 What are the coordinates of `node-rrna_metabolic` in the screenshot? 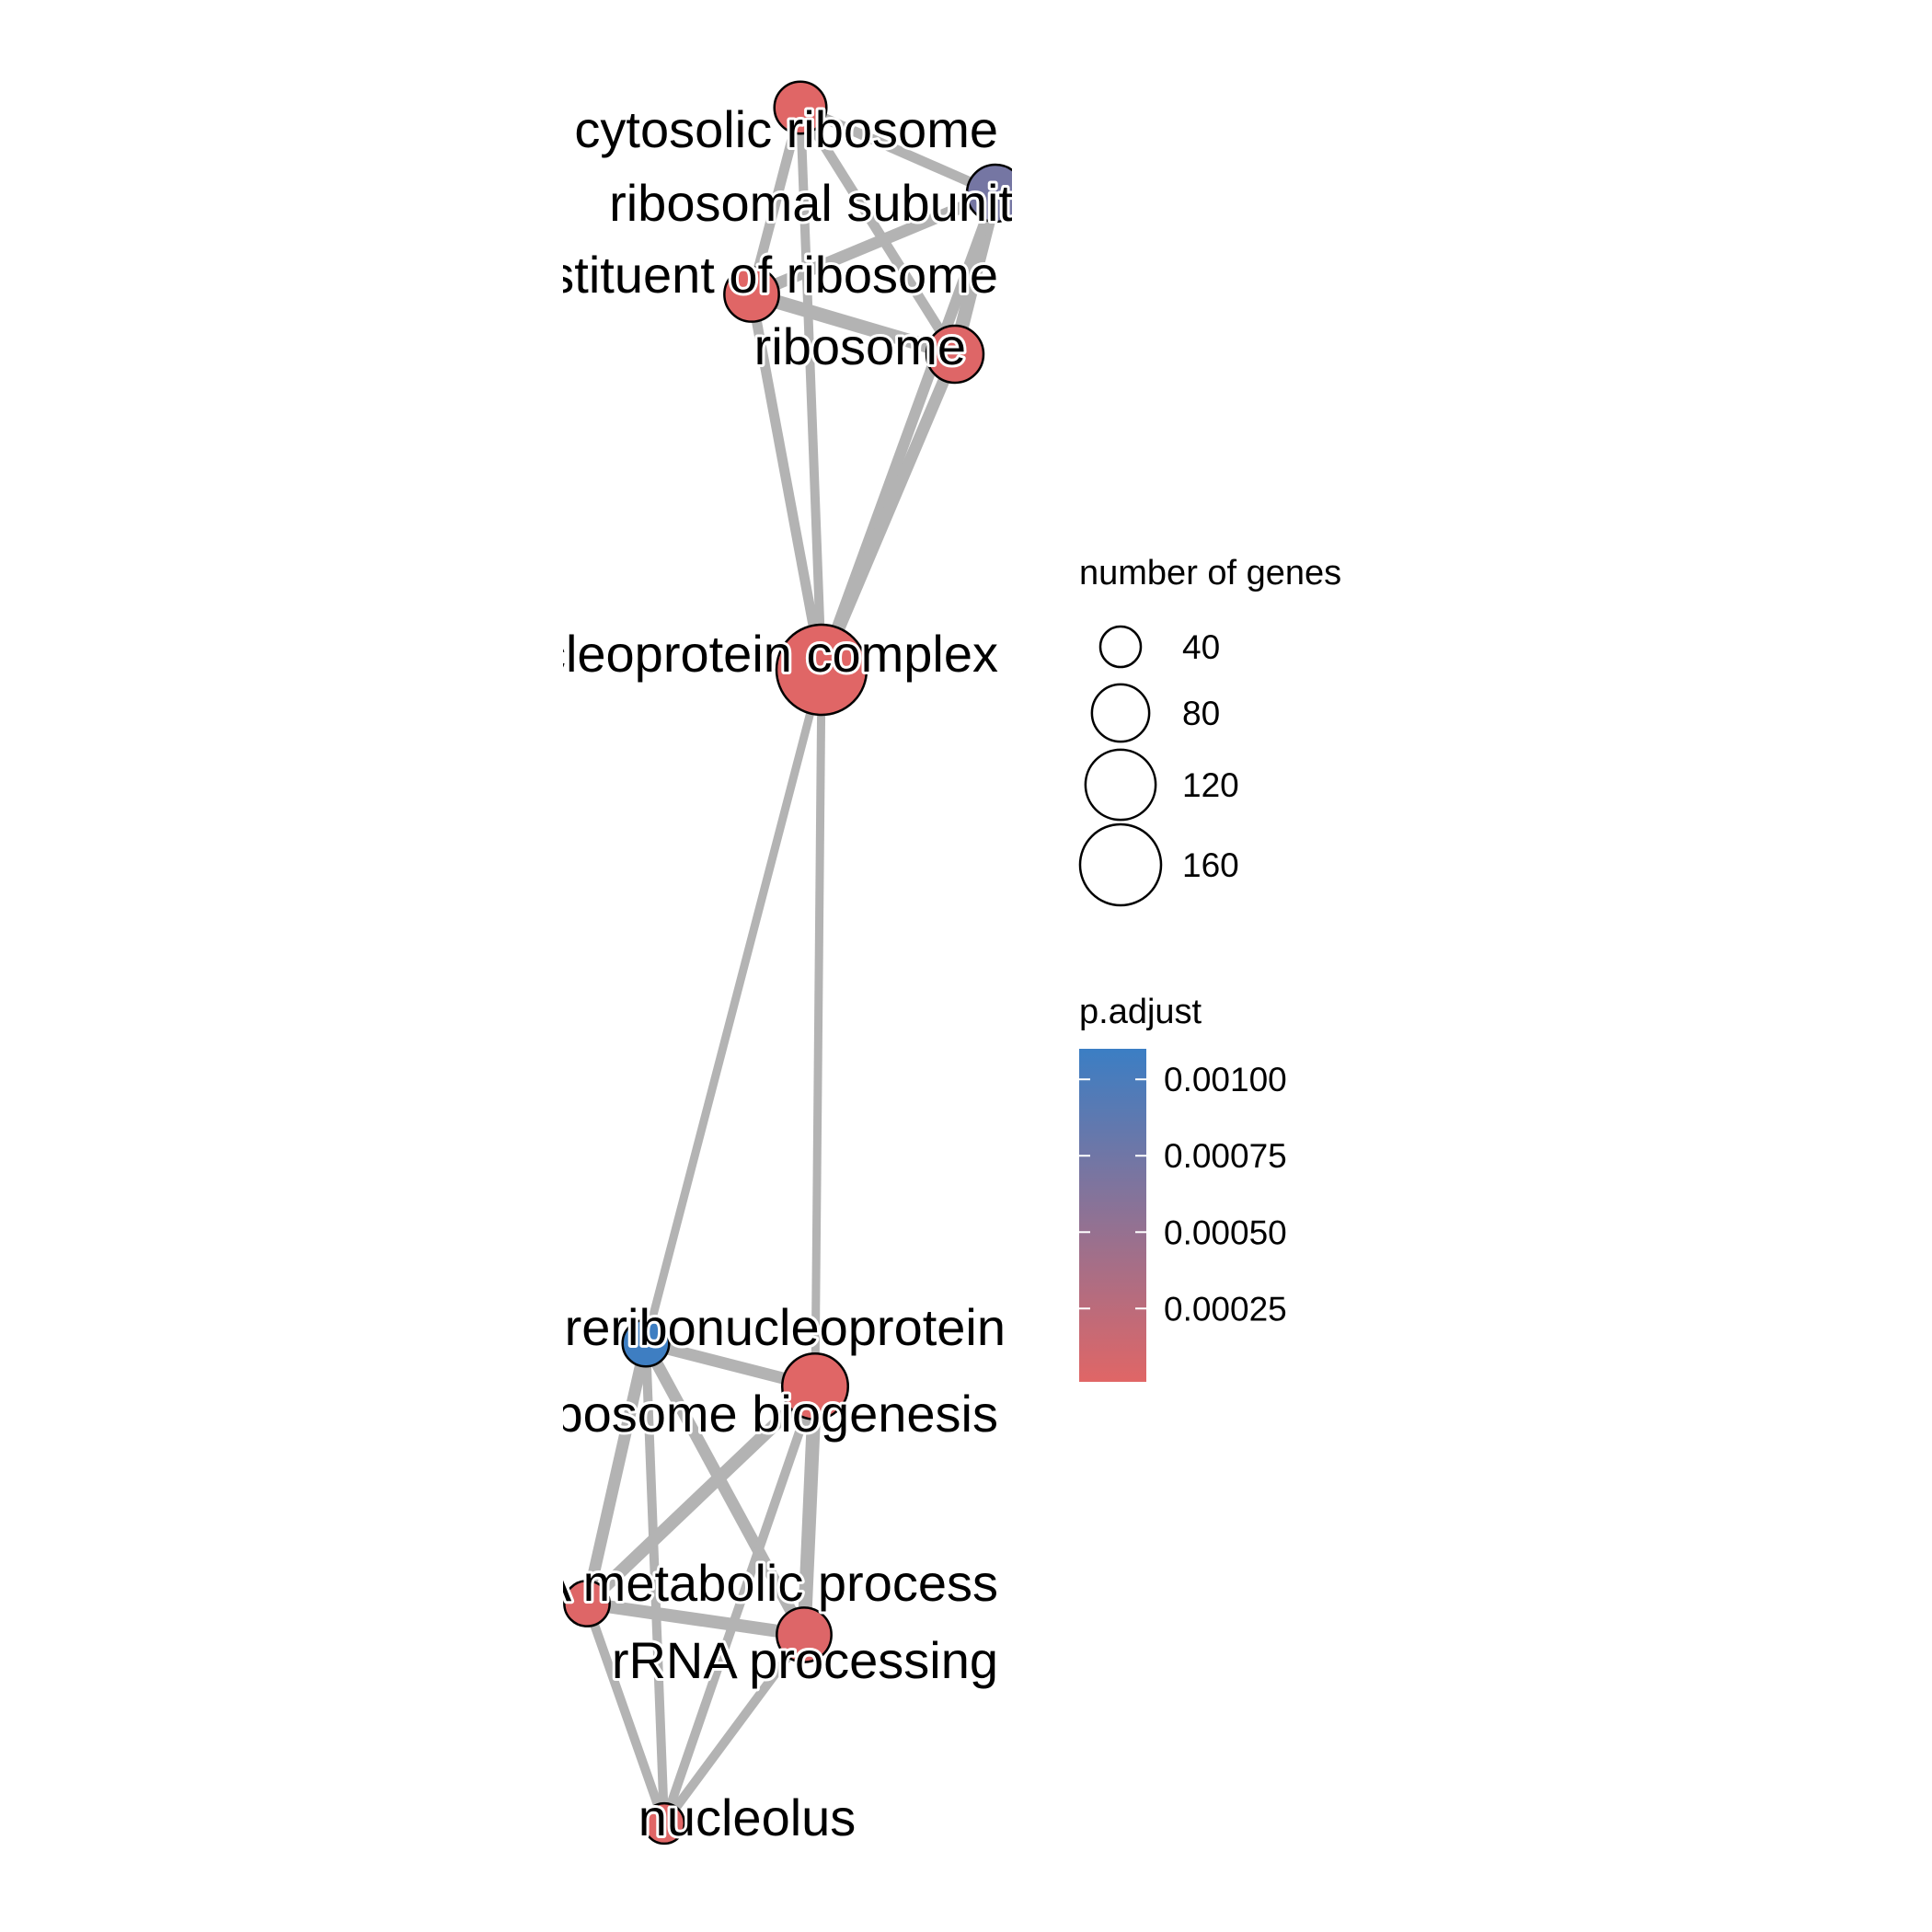 It's located at (587, 1603).